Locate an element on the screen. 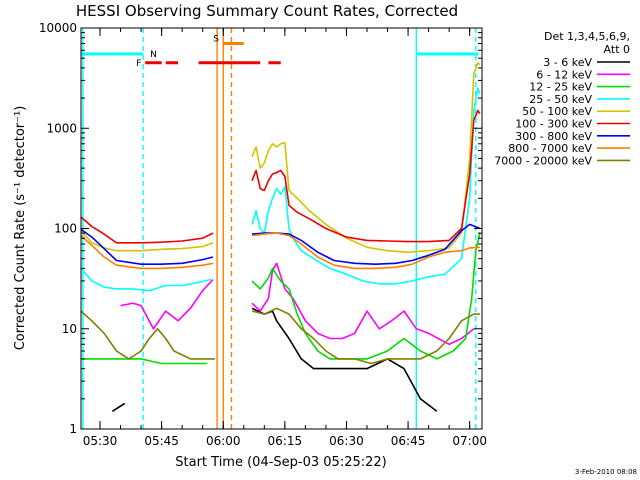  x-tick-label-05:45: 05:45 is located at coordinates (161, 441).